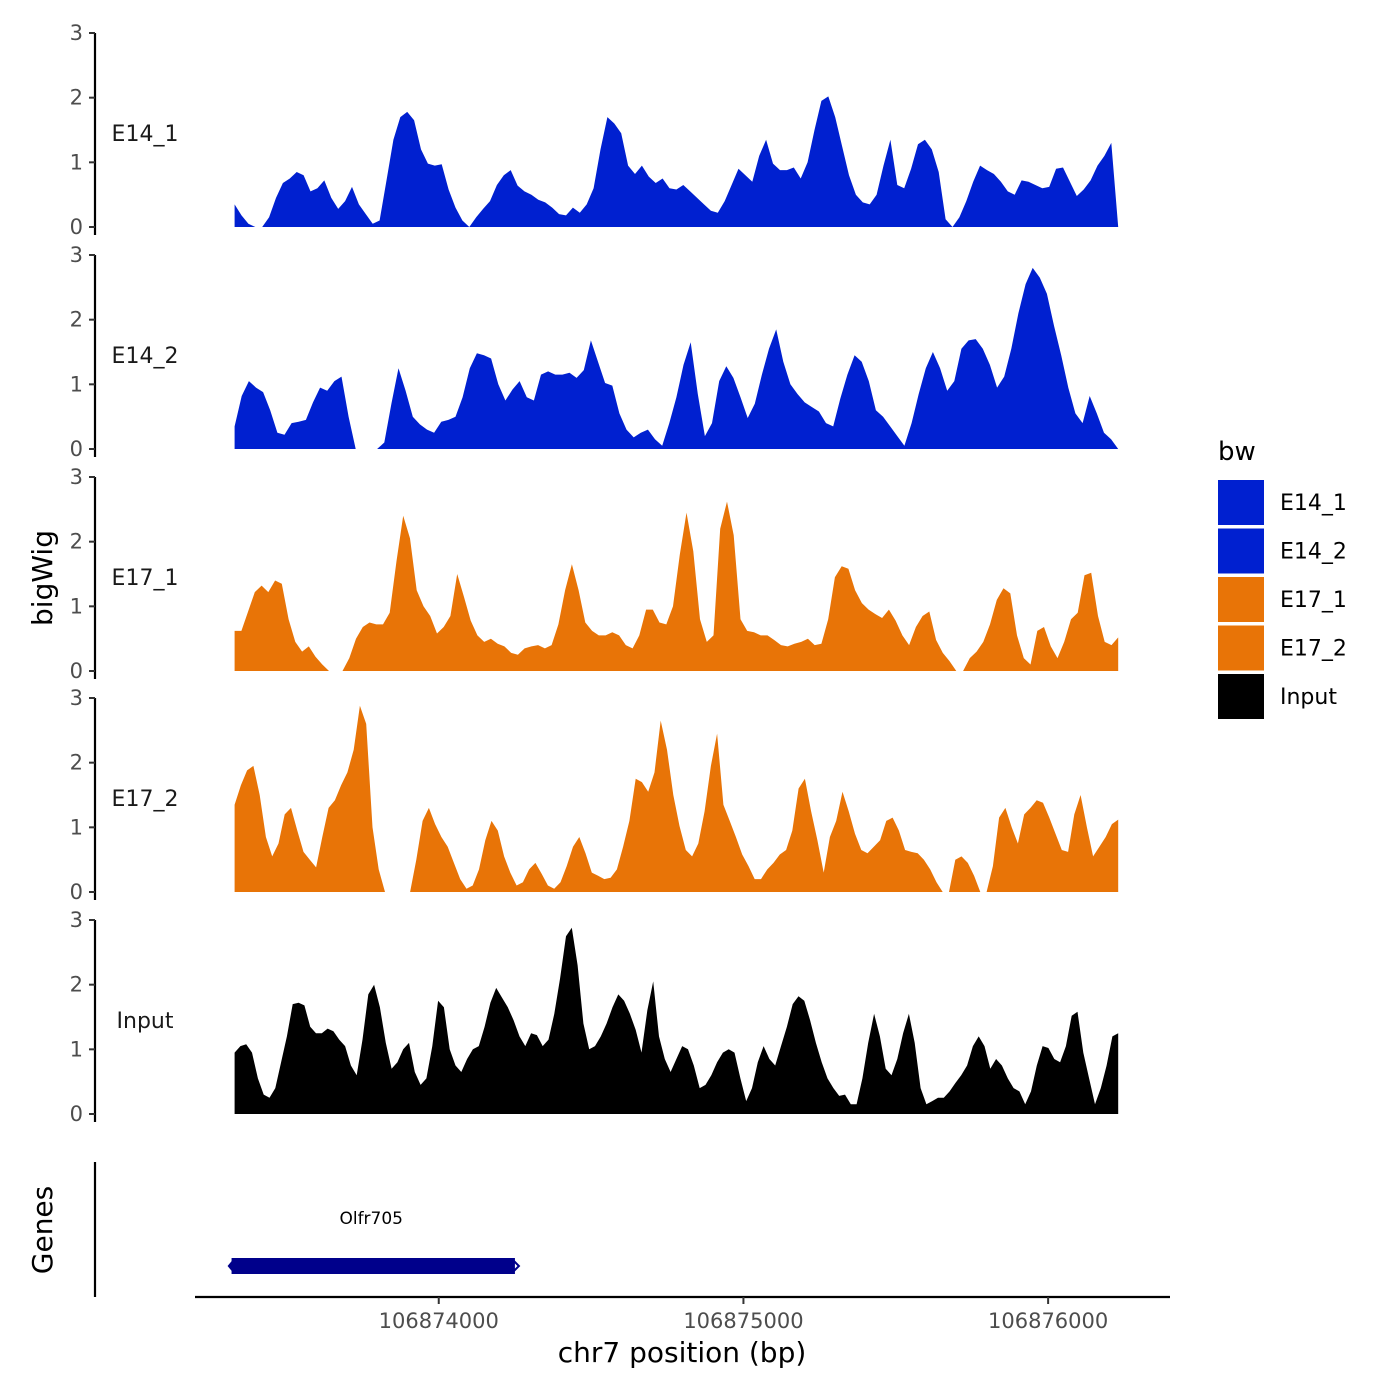 This screenshot has height=1400, width=1400. I want to click on legend-label: E17_1, so click(1313, 600).